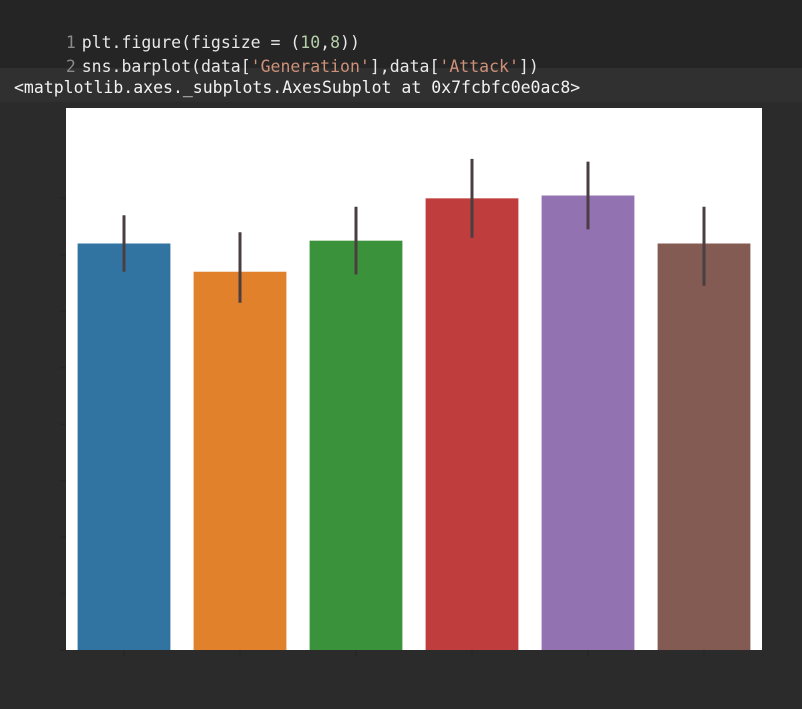 The image size is (802, 709). Describe the element at coordinates (310, 66) in the screenshot. I see `code-string: 'Generation'` at that location.